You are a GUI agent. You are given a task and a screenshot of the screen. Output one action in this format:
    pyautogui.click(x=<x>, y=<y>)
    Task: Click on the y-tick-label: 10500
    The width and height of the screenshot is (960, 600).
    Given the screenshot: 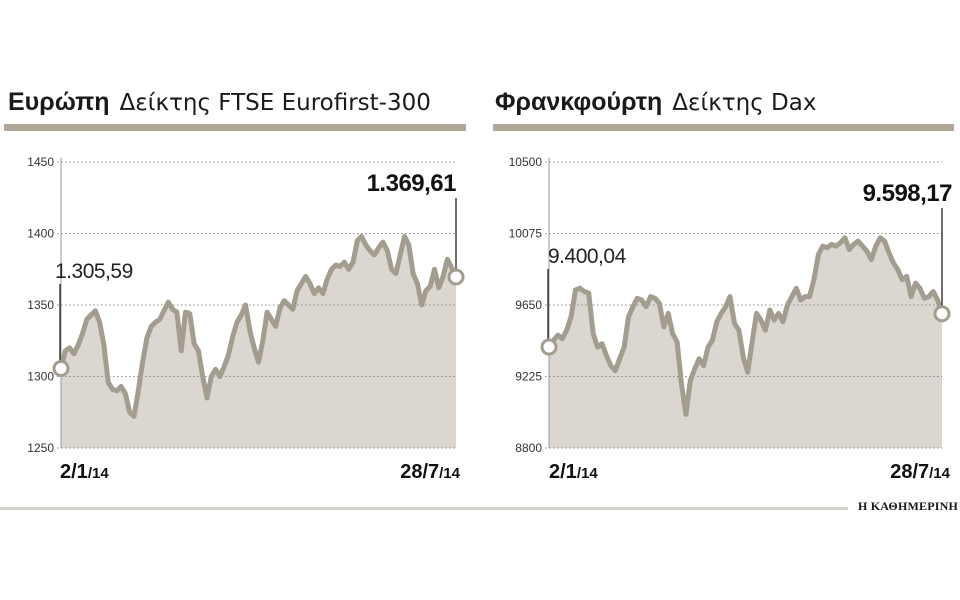 What is the action you would take?
    pyautogui.click(x=526, y=162)
    